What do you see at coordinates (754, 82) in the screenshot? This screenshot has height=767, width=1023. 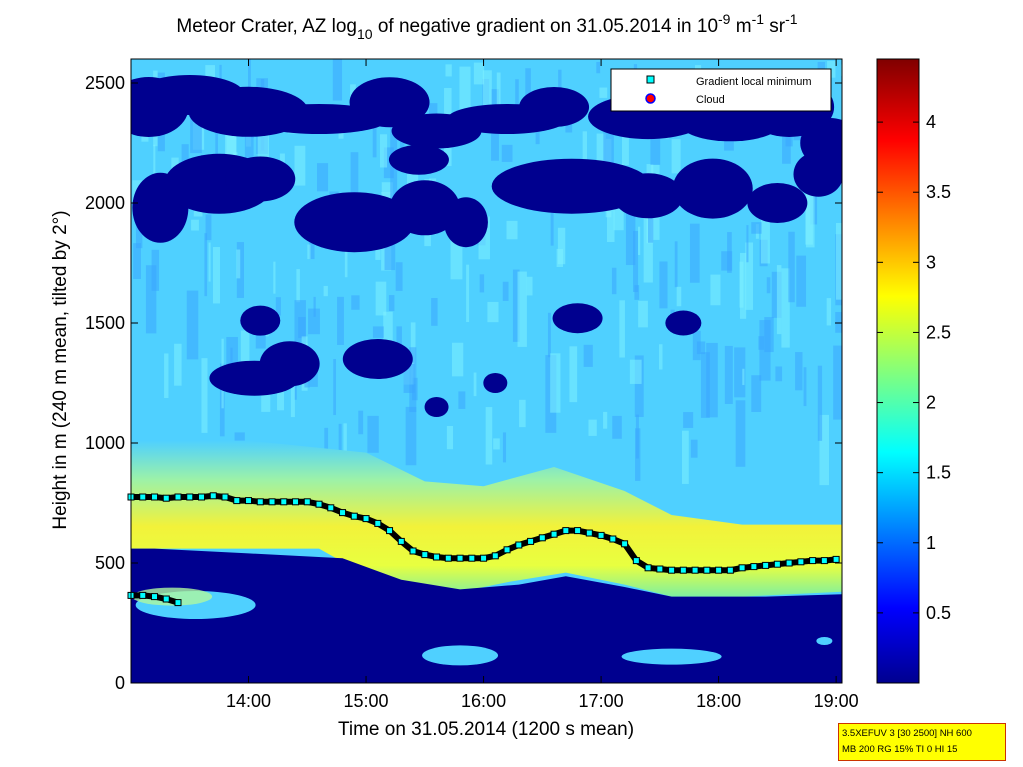 I see `legend-label-gradient: Gradient local minimum` at bounding box center [754, 82].